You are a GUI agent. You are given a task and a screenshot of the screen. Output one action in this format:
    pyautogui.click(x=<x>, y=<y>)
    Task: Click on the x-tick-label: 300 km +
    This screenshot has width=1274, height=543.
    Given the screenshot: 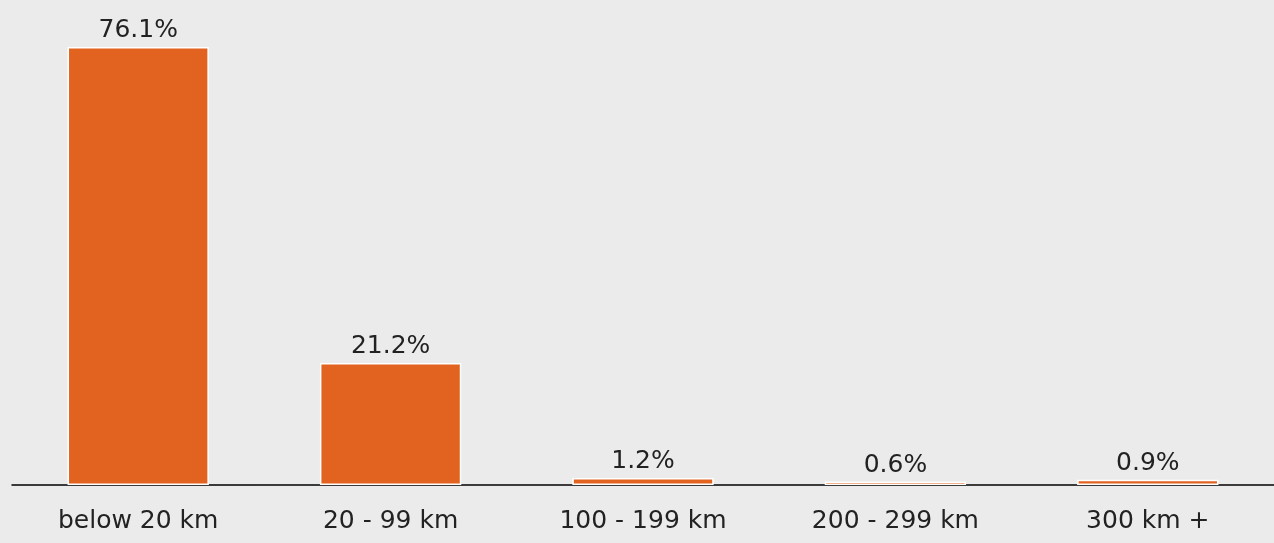 What is the action you would take?
    pyautogui.click(x=1148, y=519)
    